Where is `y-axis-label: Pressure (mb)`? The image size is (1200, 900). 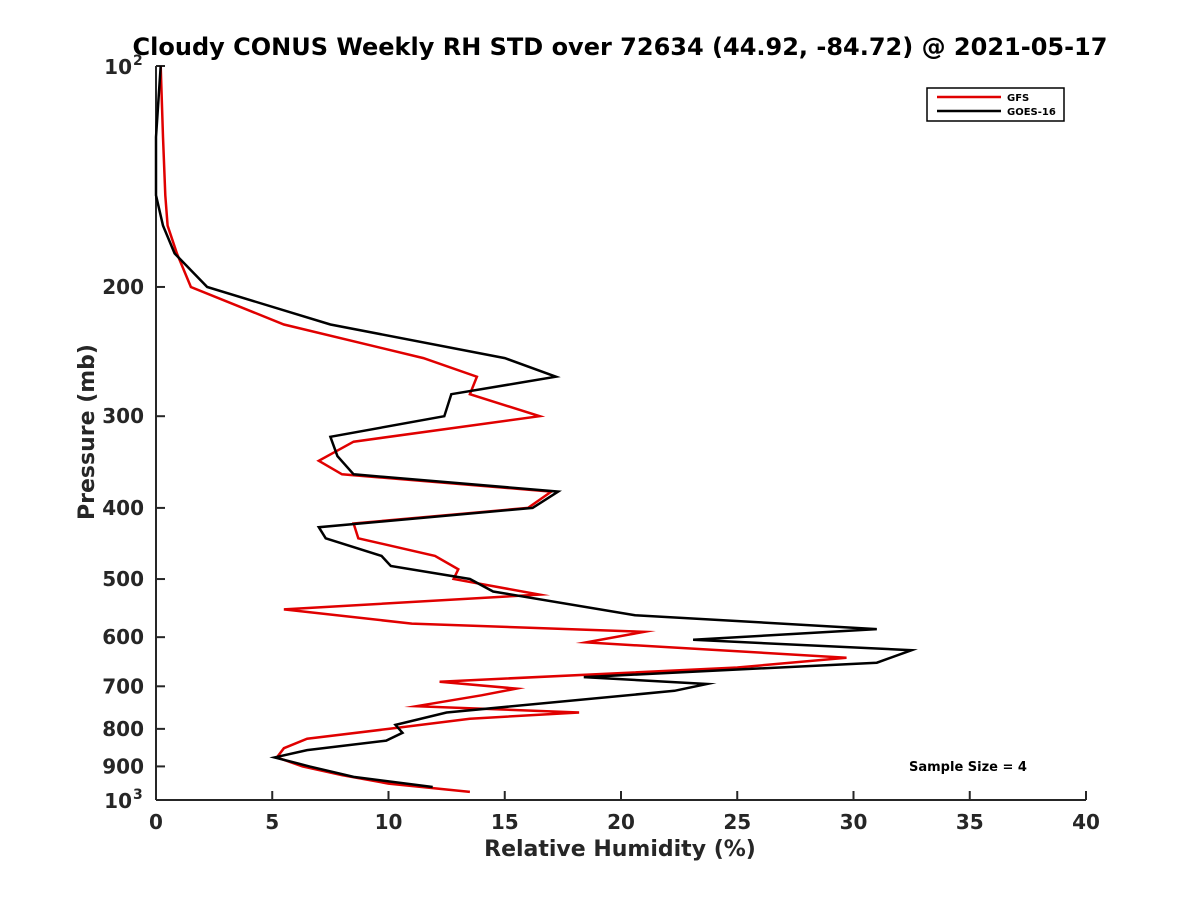
y-axis-label: Pressure (mb) is located at coordinates (87, 432).